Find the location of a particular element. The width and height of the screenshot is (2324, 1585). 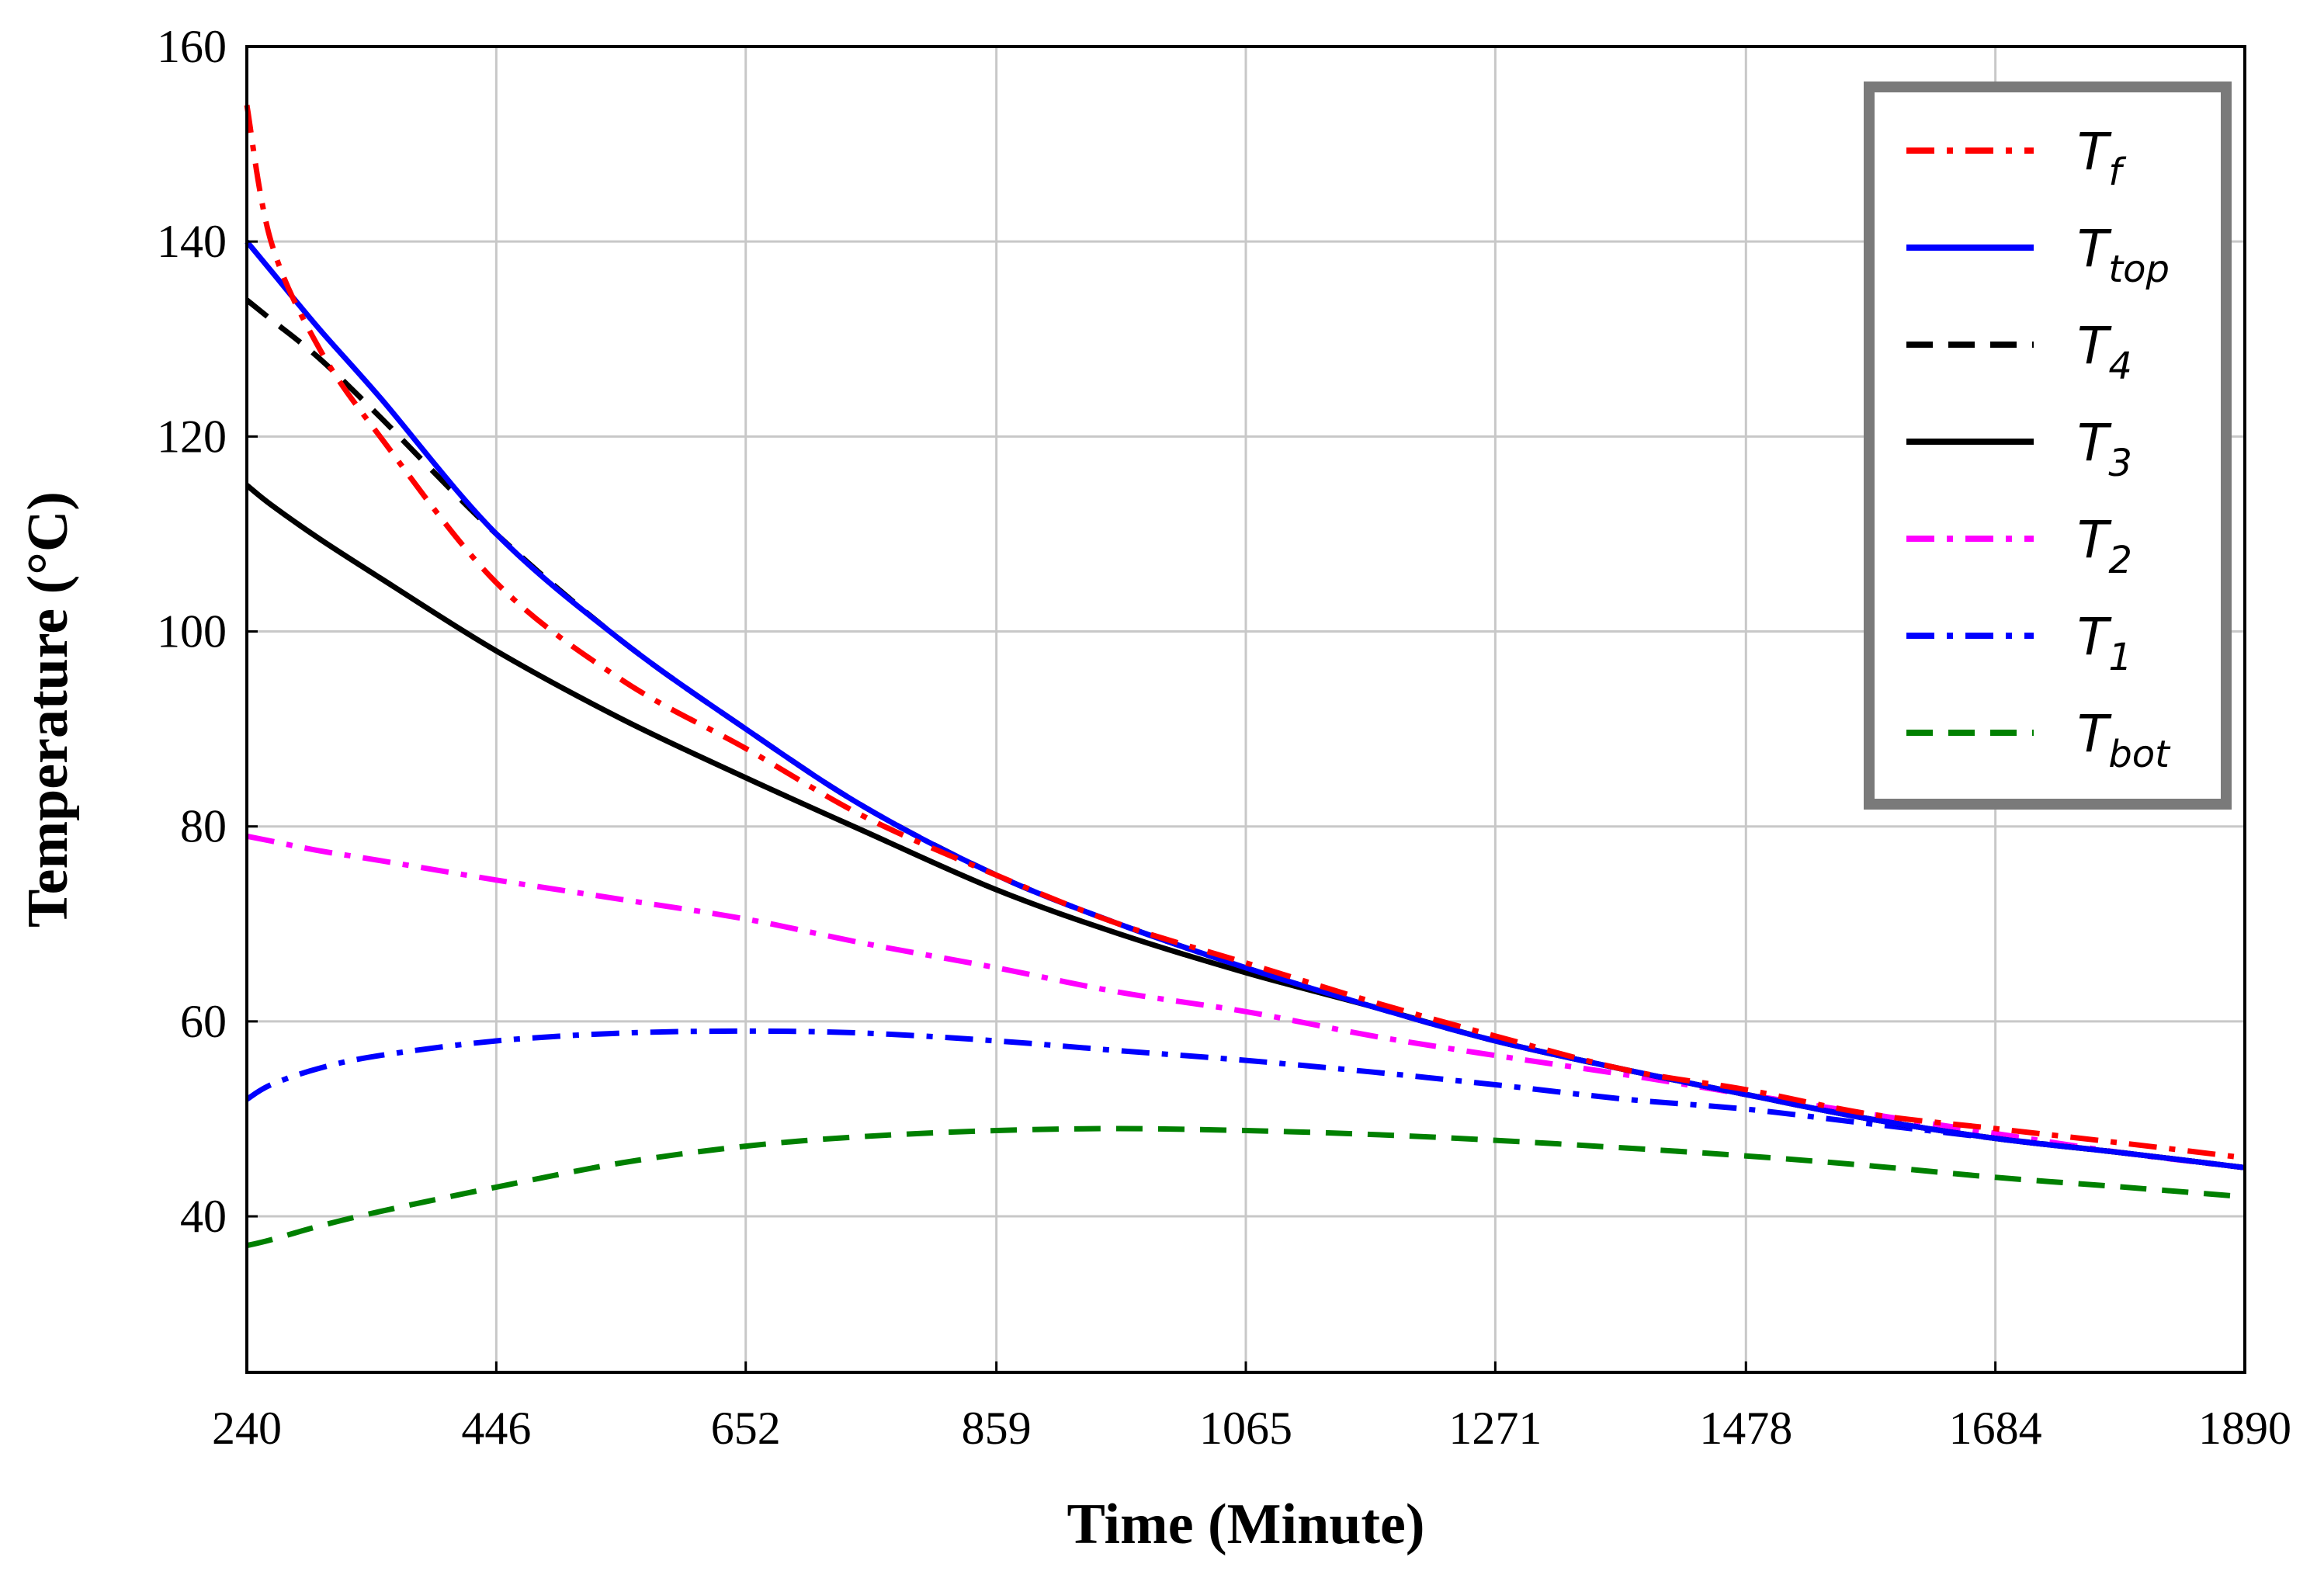

y-tick-label: 120 is located at coordinates (192, 437).